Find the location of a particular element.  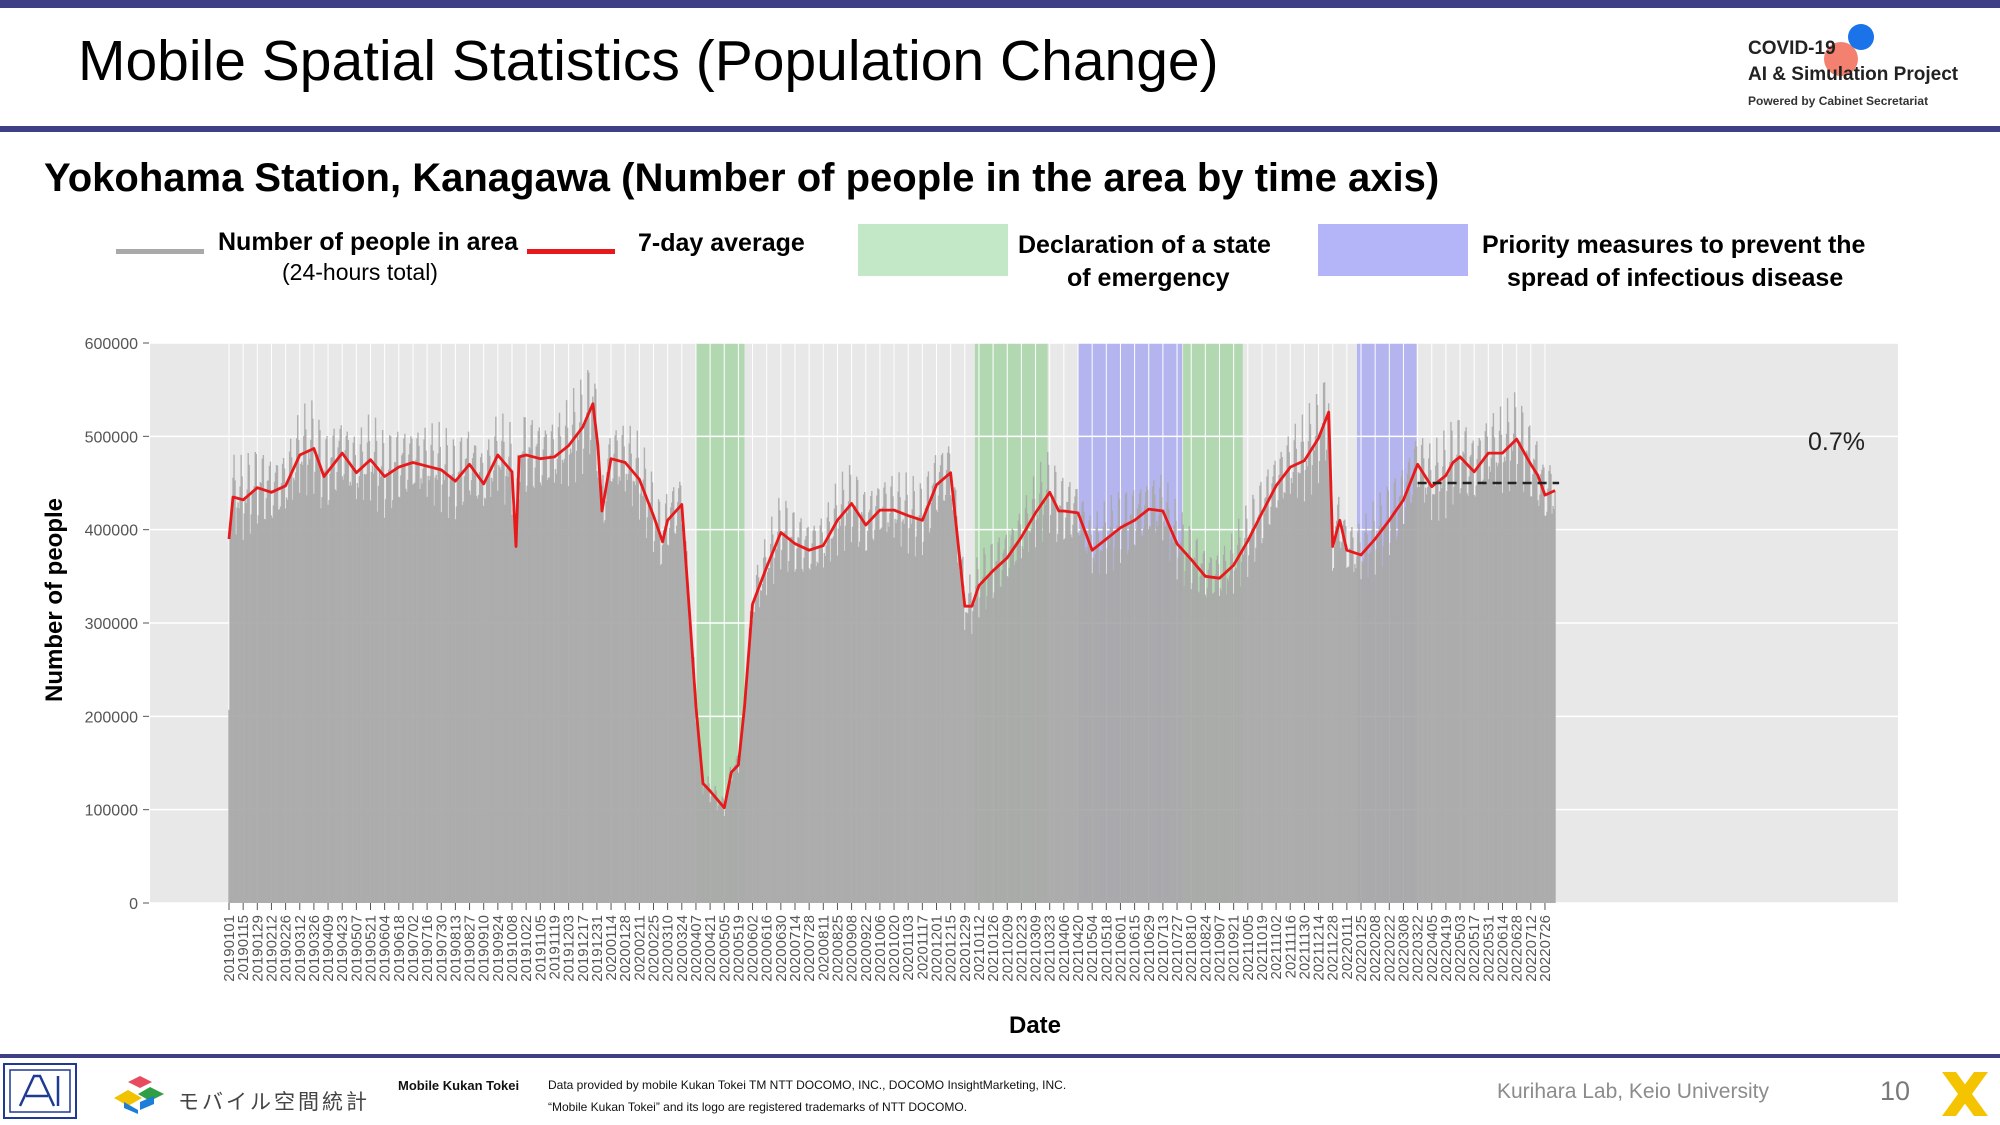

x-tick-label: 20191022 is located at coordinates (526, 948).